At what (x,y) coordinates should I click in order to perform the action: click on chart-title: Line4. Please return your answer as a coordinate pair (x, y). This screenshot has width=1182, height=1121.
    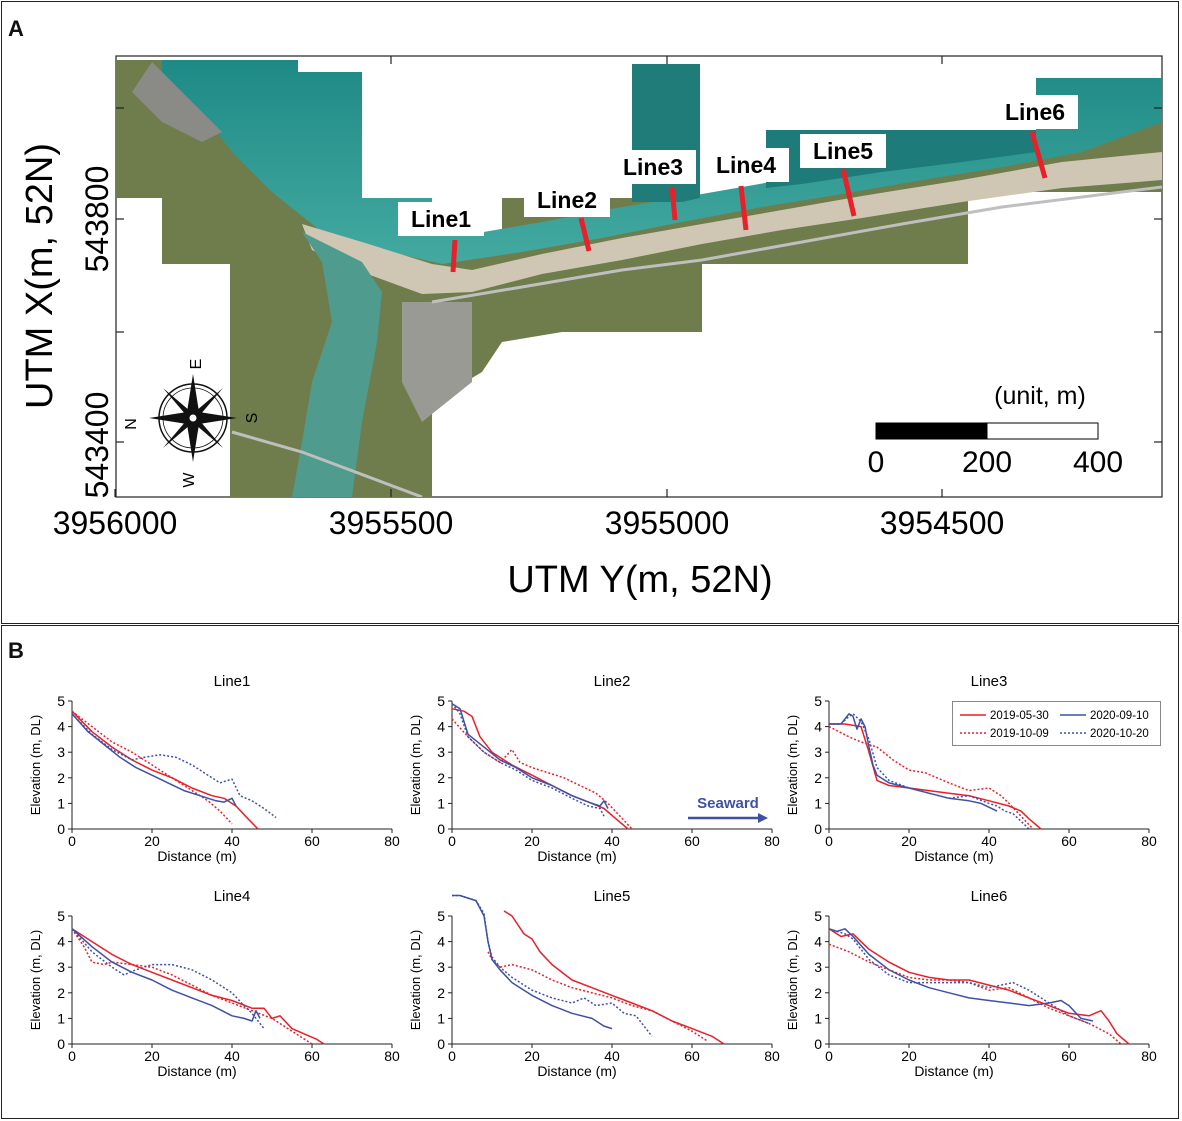
    Looking at the image, I should click on (232, 896).